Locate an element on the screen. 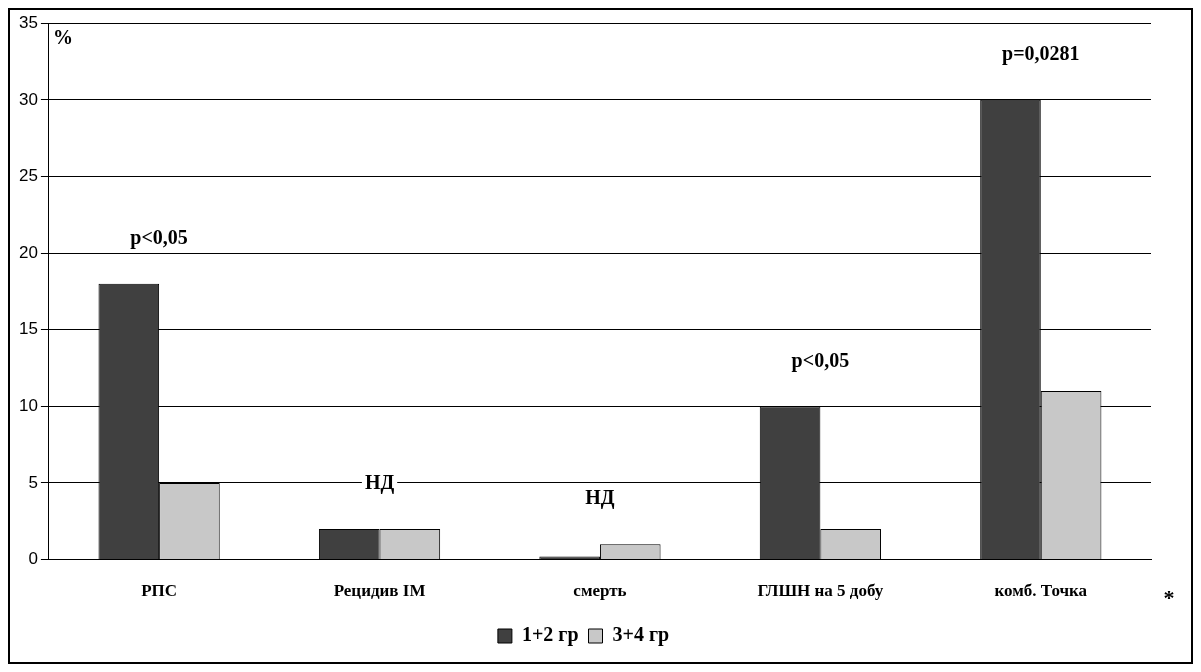  x-tick-label: комб. Точка is located at coordinates (1041, 591).